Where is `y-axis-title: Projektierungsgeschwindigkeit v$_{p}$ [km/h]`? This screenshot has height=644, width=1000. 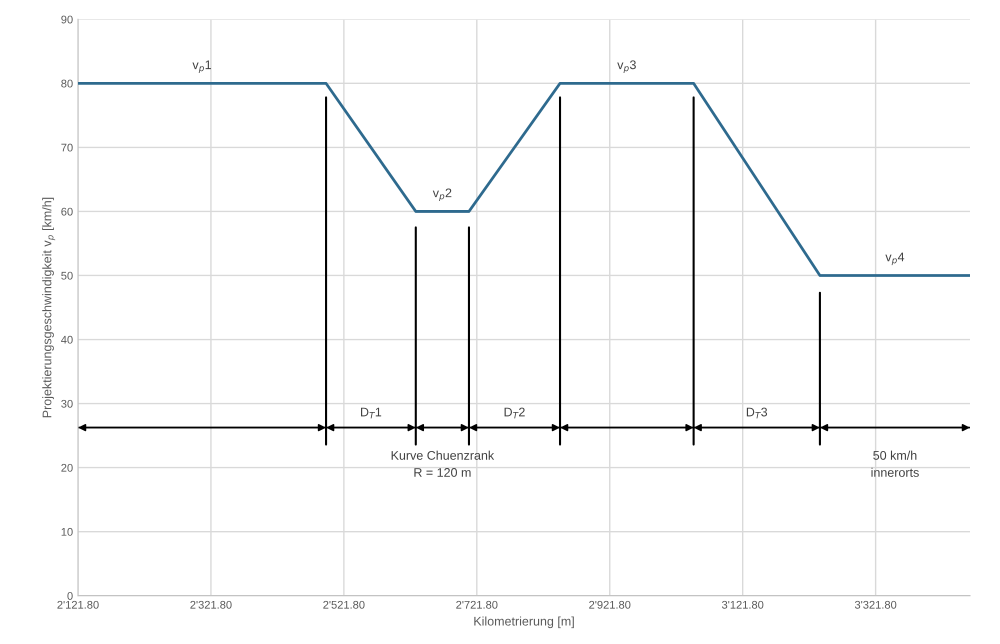 y-axis-title: Projektierungsgeschwindigkeit v$_{p}$ [km/h] is located at coordinates (49, 308).